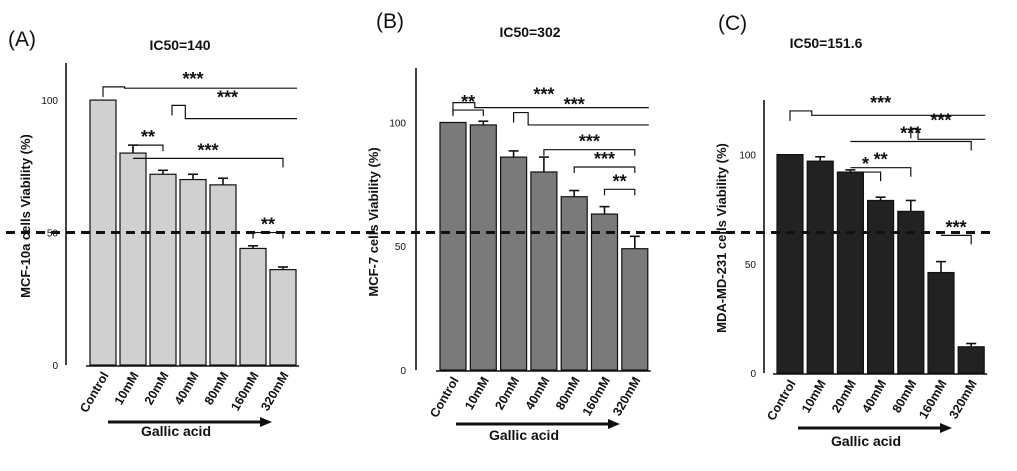 This screenshot has width=1017, height=471. Describe the element at coordinates (179, 45) in the screenshot. I see `panel-a-title: IC50=140` at that location.